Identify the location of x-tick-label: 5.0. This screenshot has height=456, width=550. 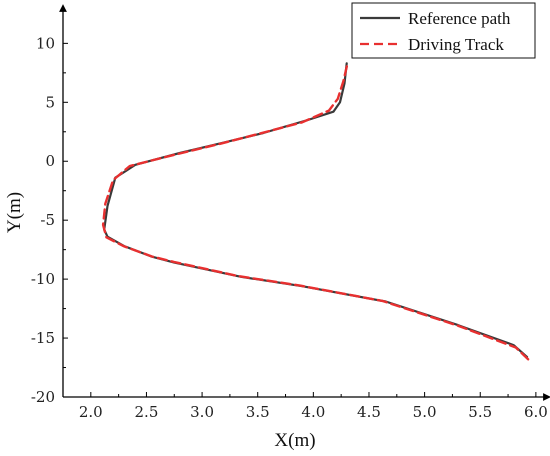
(425, 412).